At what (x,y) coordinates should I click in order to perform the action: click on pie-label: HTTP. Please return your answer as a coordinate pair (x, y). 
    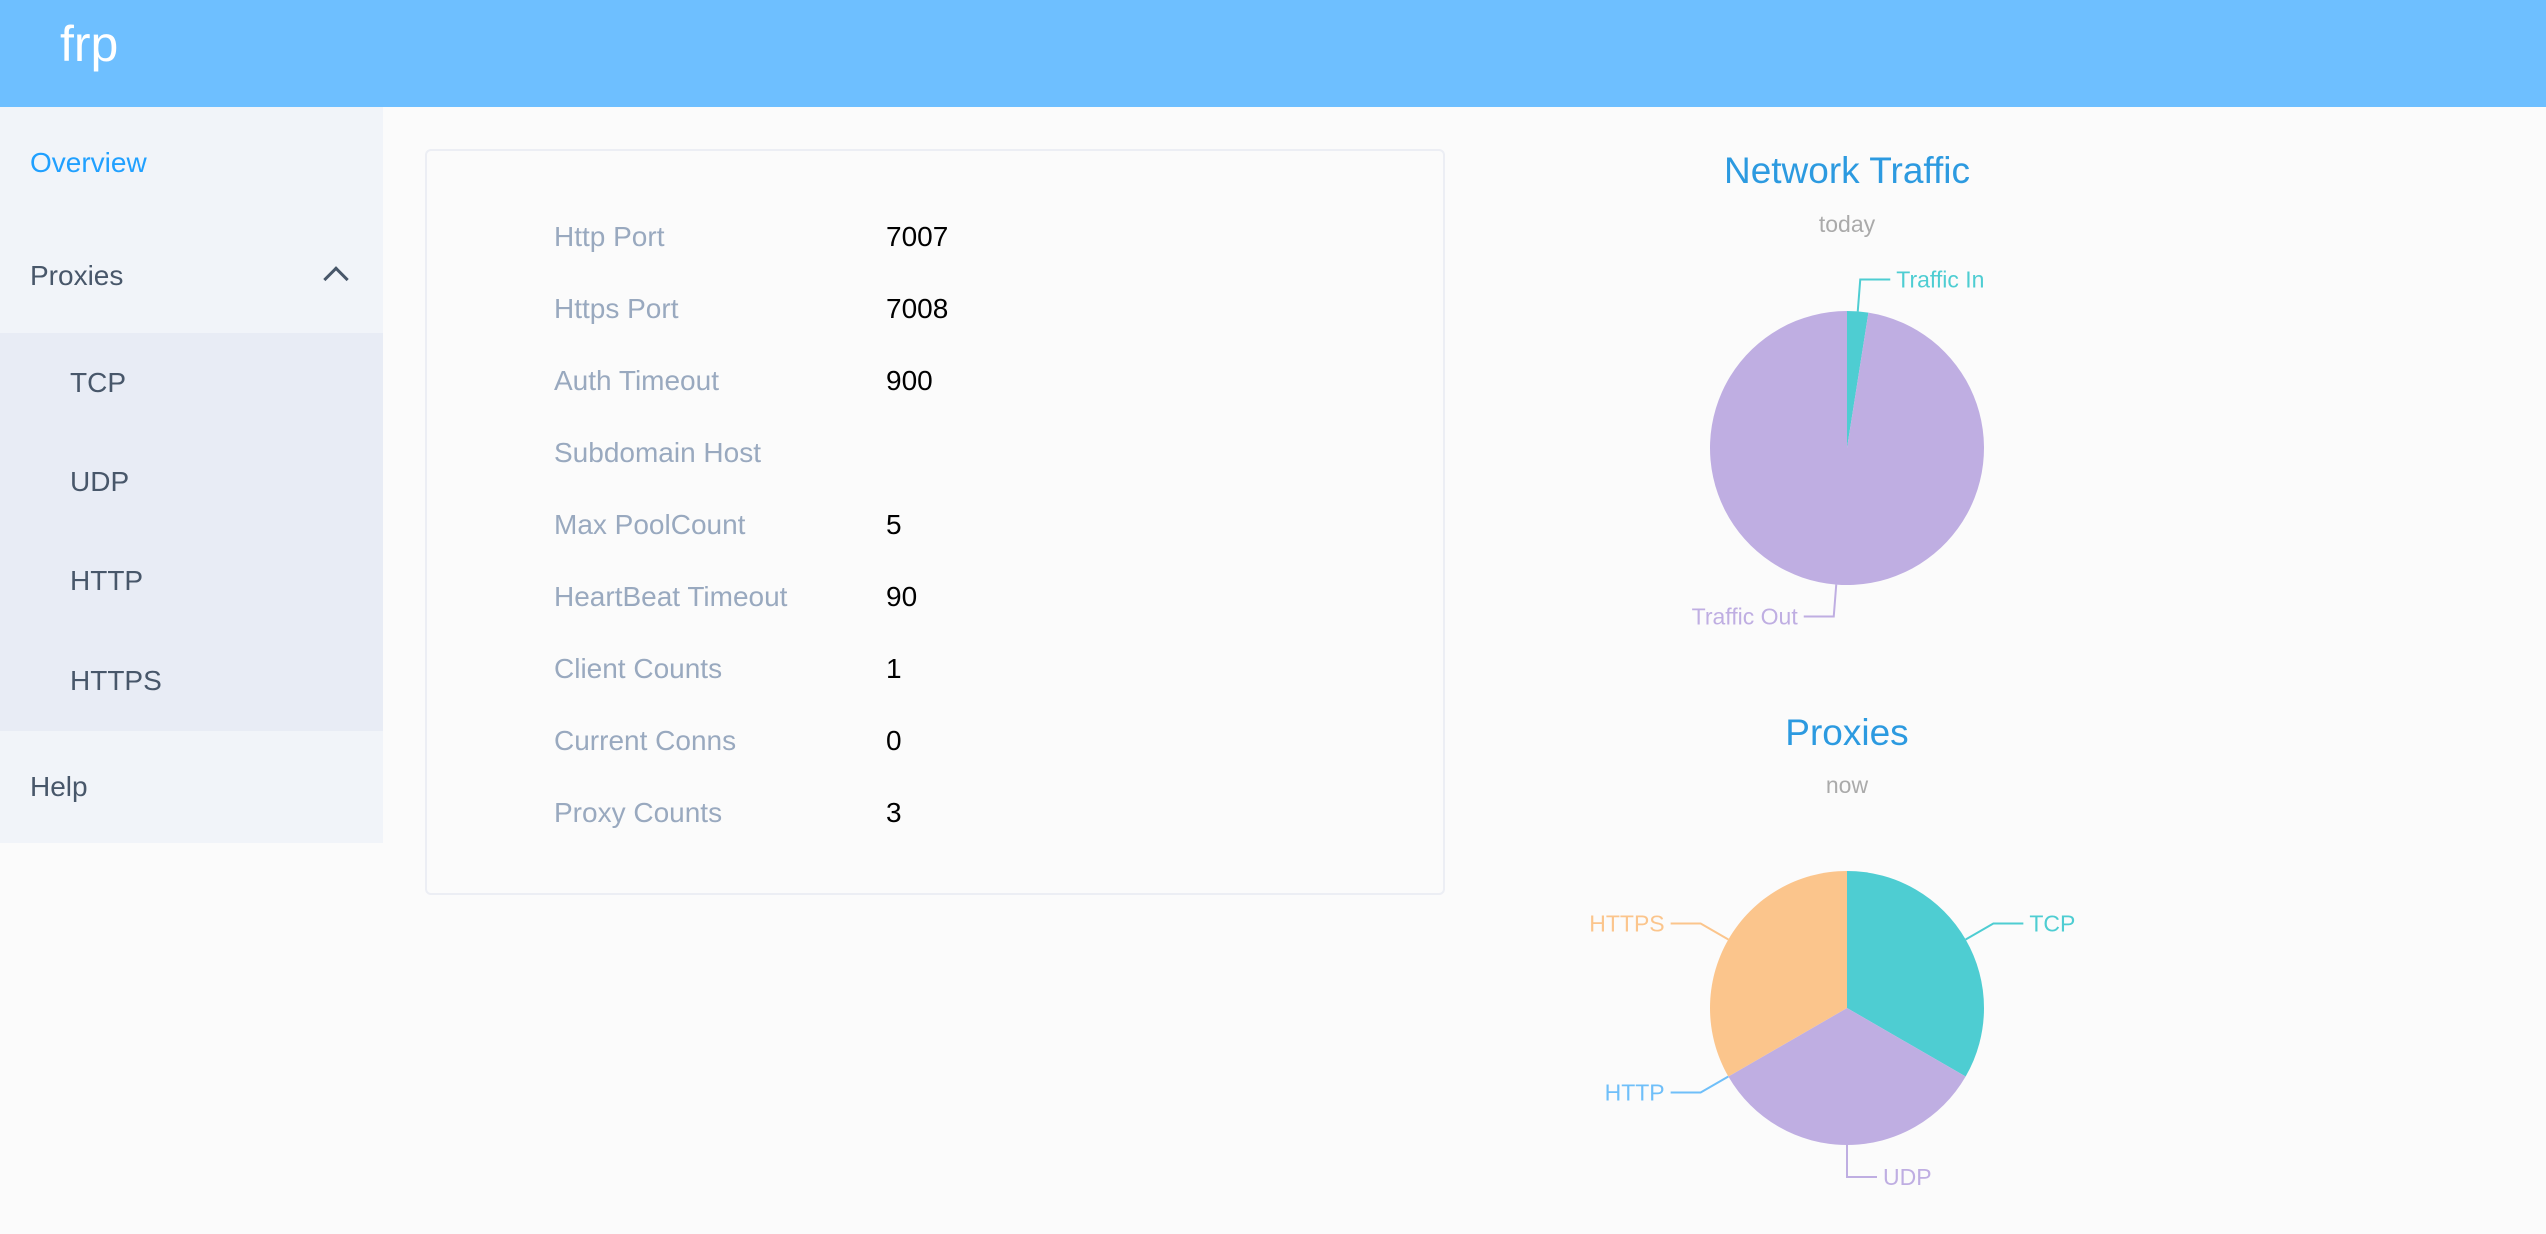
    Looking at the image, I should click on (1635, 1093).